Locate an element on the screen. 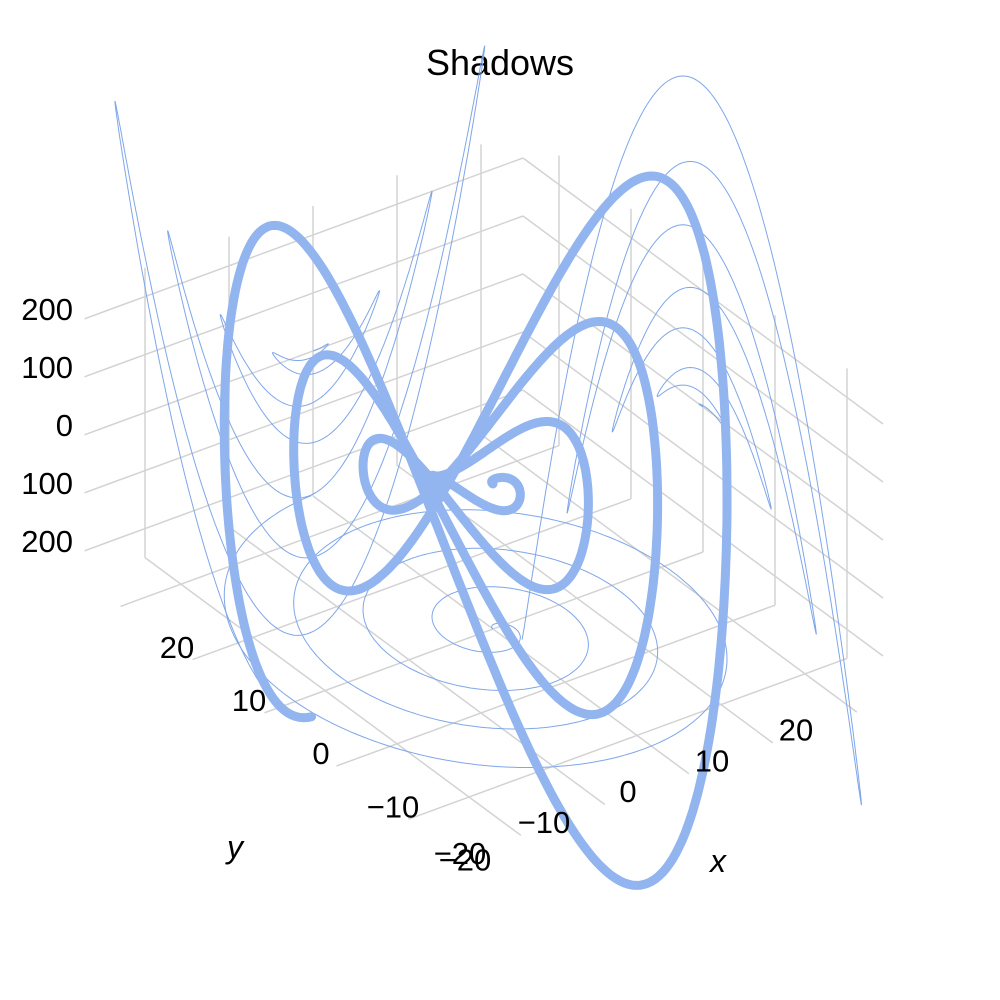  y-tick-label: −10 is located at coordinates (544, 822).